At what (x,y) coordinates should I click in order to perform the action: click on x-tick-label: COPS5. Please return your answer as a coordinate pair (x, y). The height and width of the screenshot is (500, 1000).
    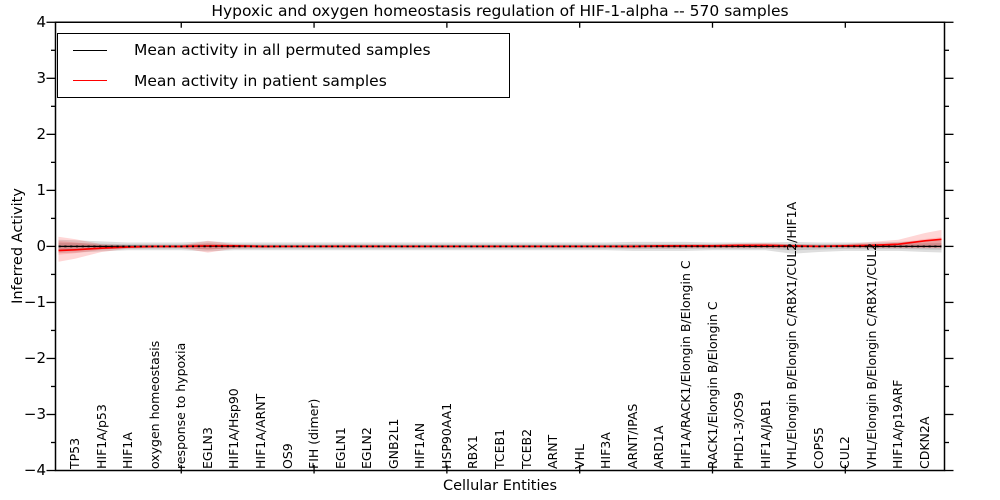
    Looking at the image, I should click on (818, 448).